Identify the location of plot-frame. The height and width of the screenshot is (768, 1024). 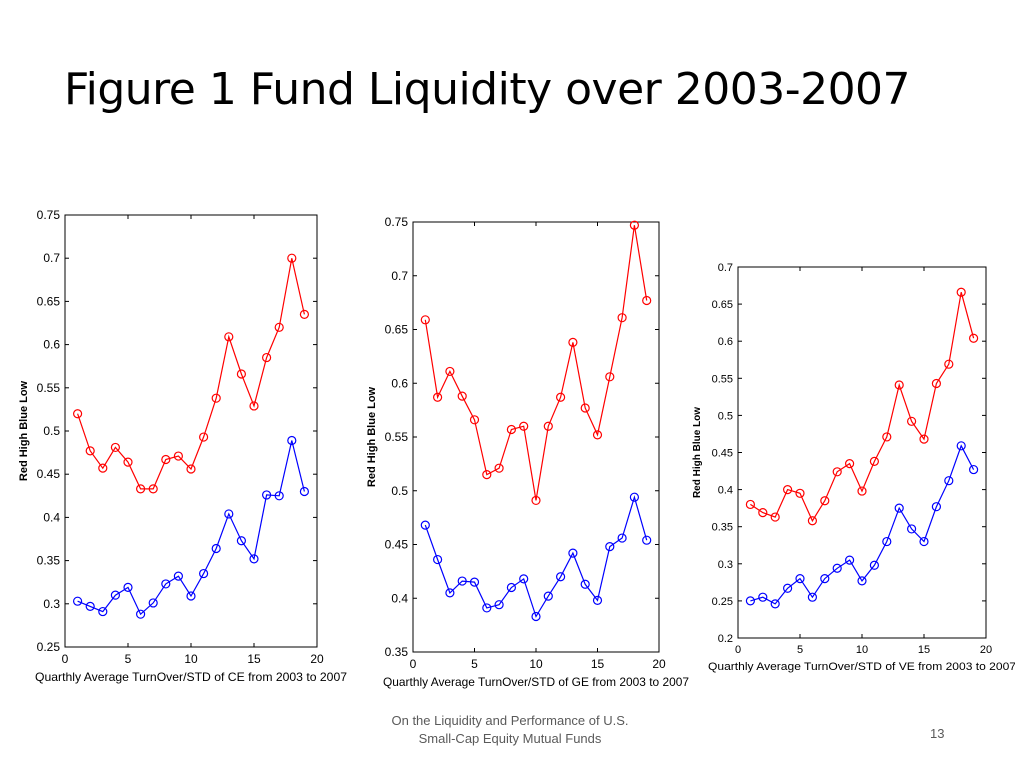
(191, 431).